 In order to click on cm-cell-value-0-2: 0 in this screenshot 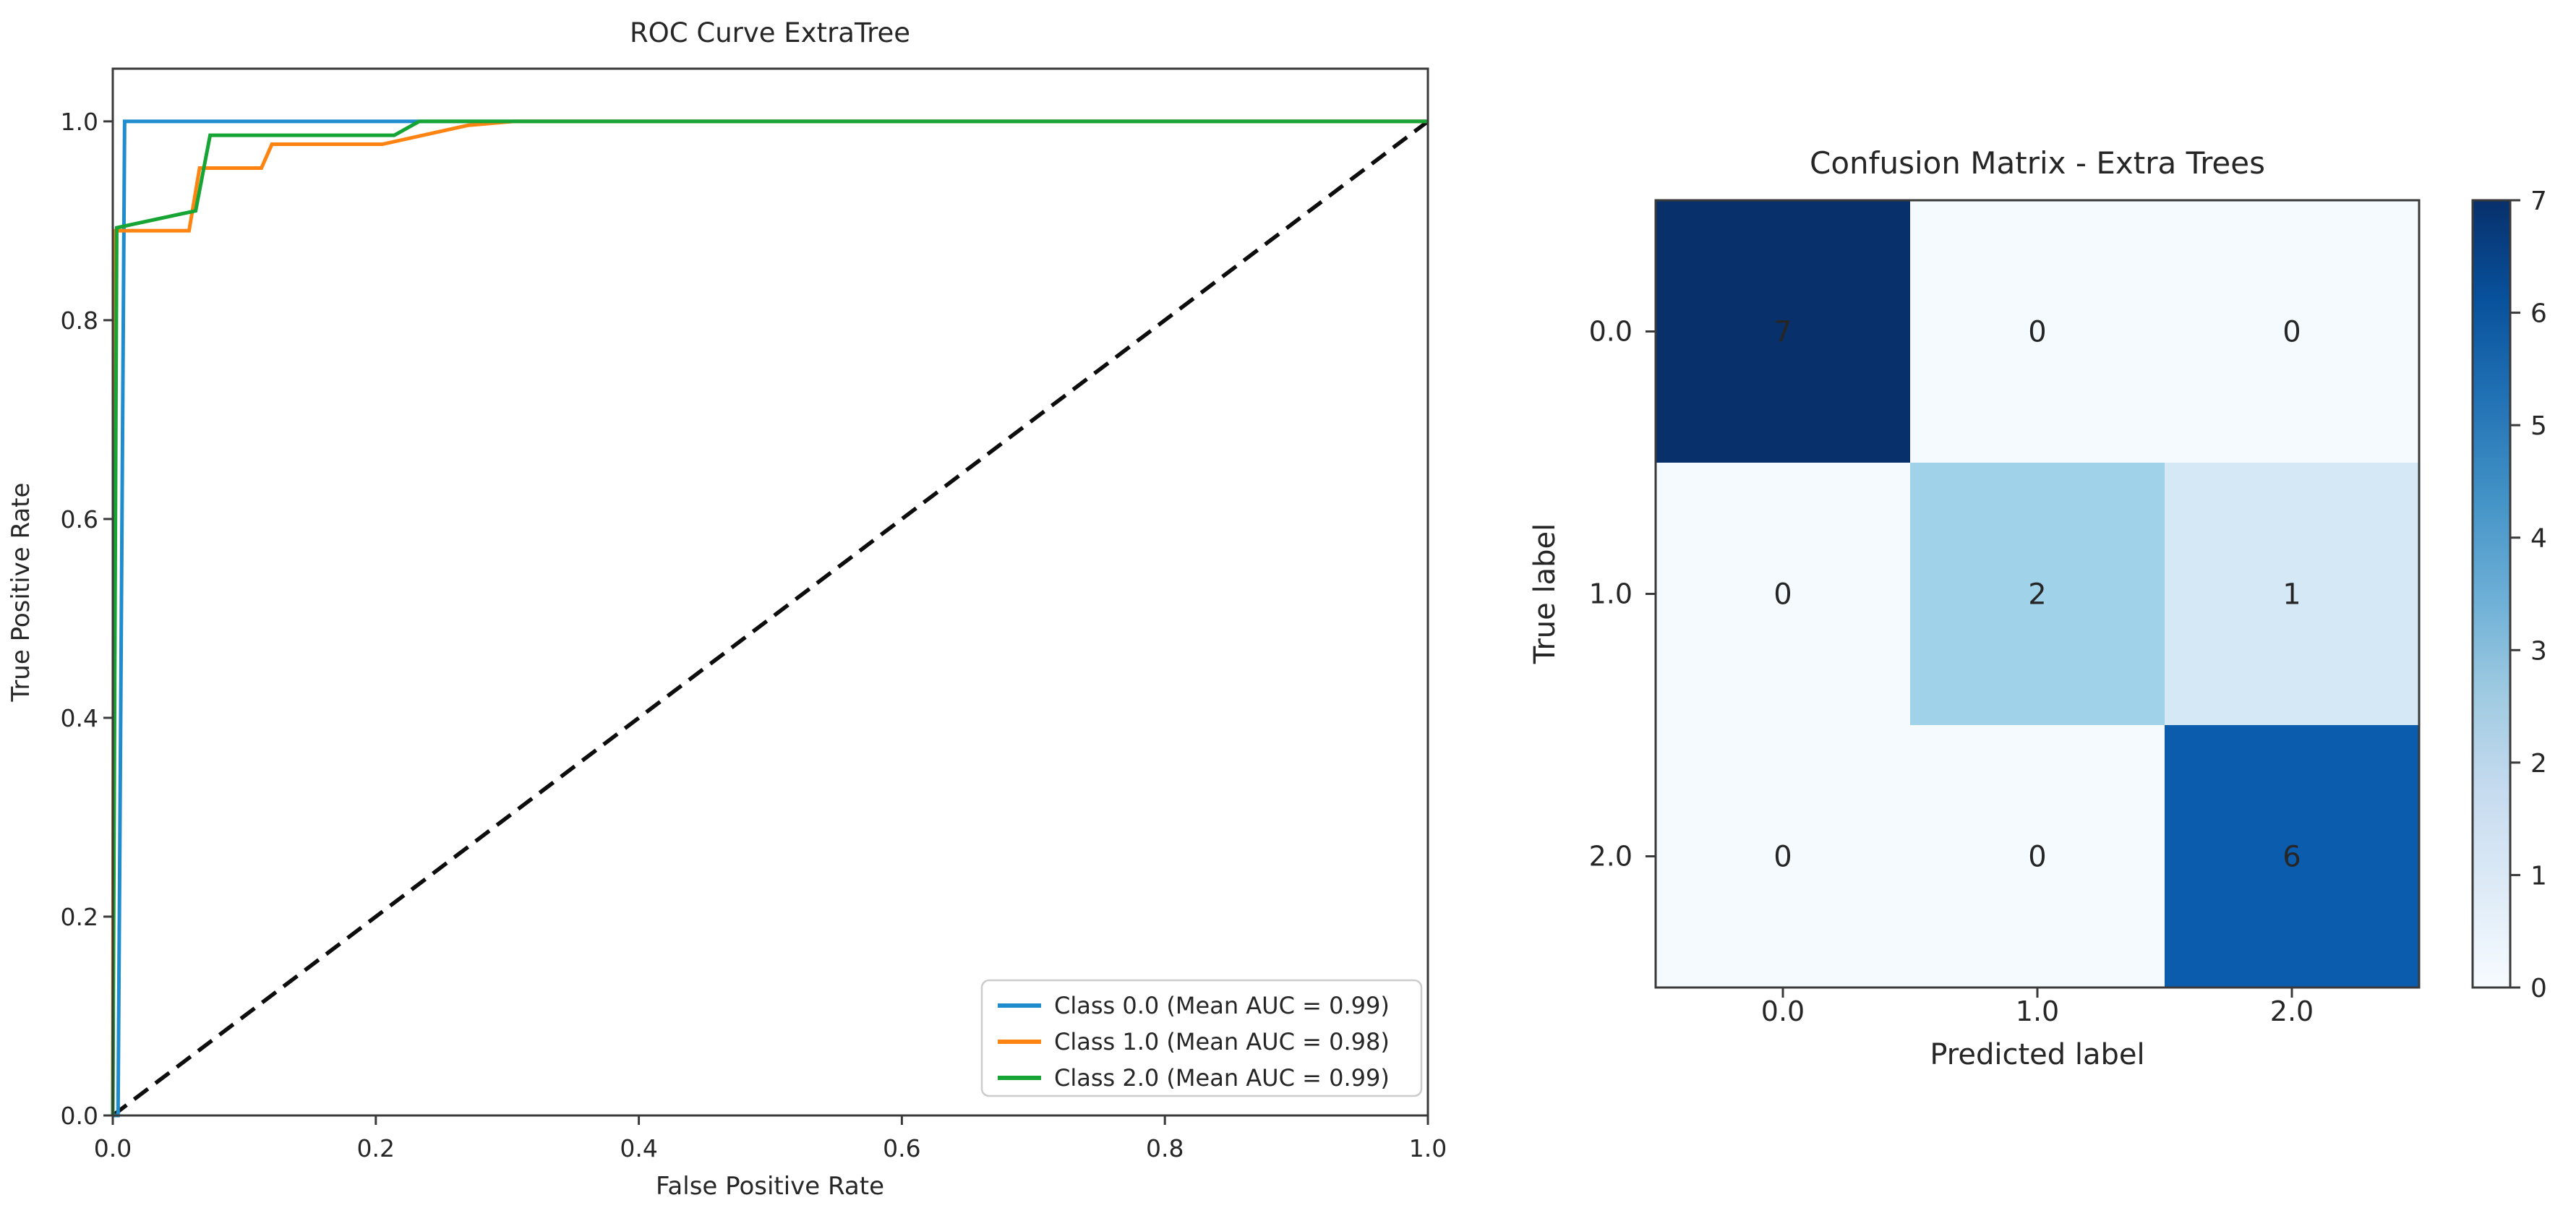, I will do `click(2291, 332)`.